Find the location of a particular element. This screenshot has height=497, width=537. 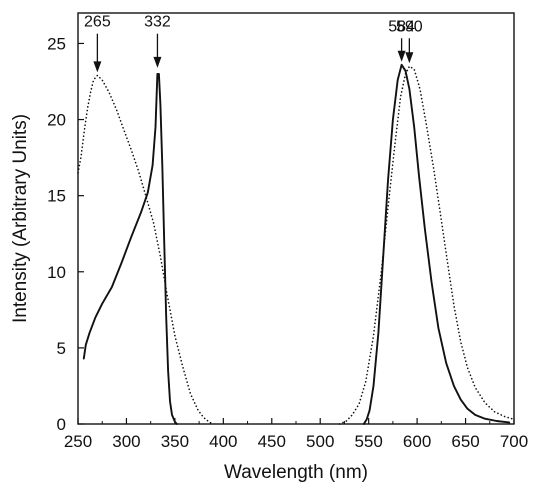

x-tick-label: 450 is located at coordinates (272, 441).